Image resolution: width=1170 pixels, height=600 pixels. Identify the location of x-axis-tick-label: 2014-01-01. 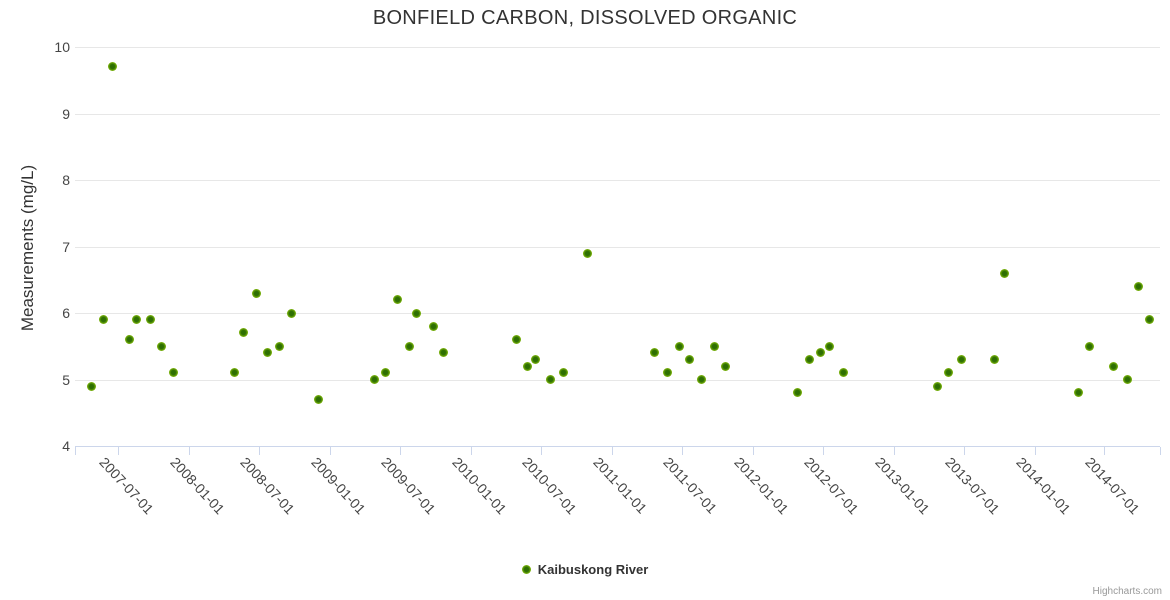
(1043, 486).